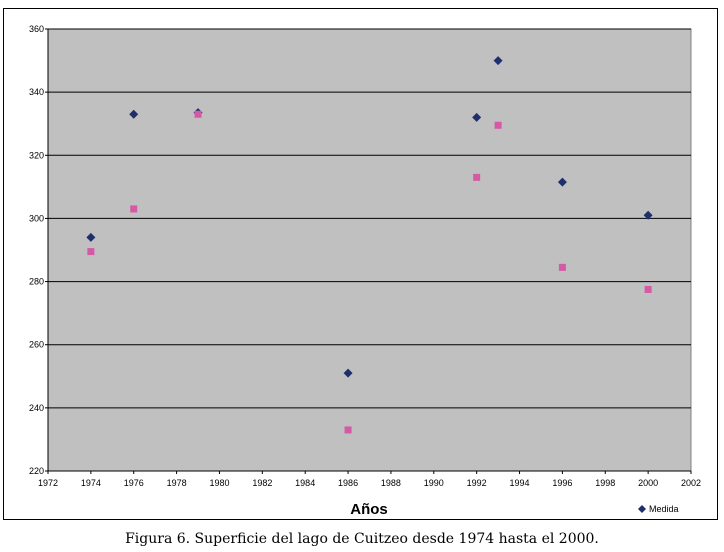  I want to click on x-tick-label: 1998, so click(605, 483).